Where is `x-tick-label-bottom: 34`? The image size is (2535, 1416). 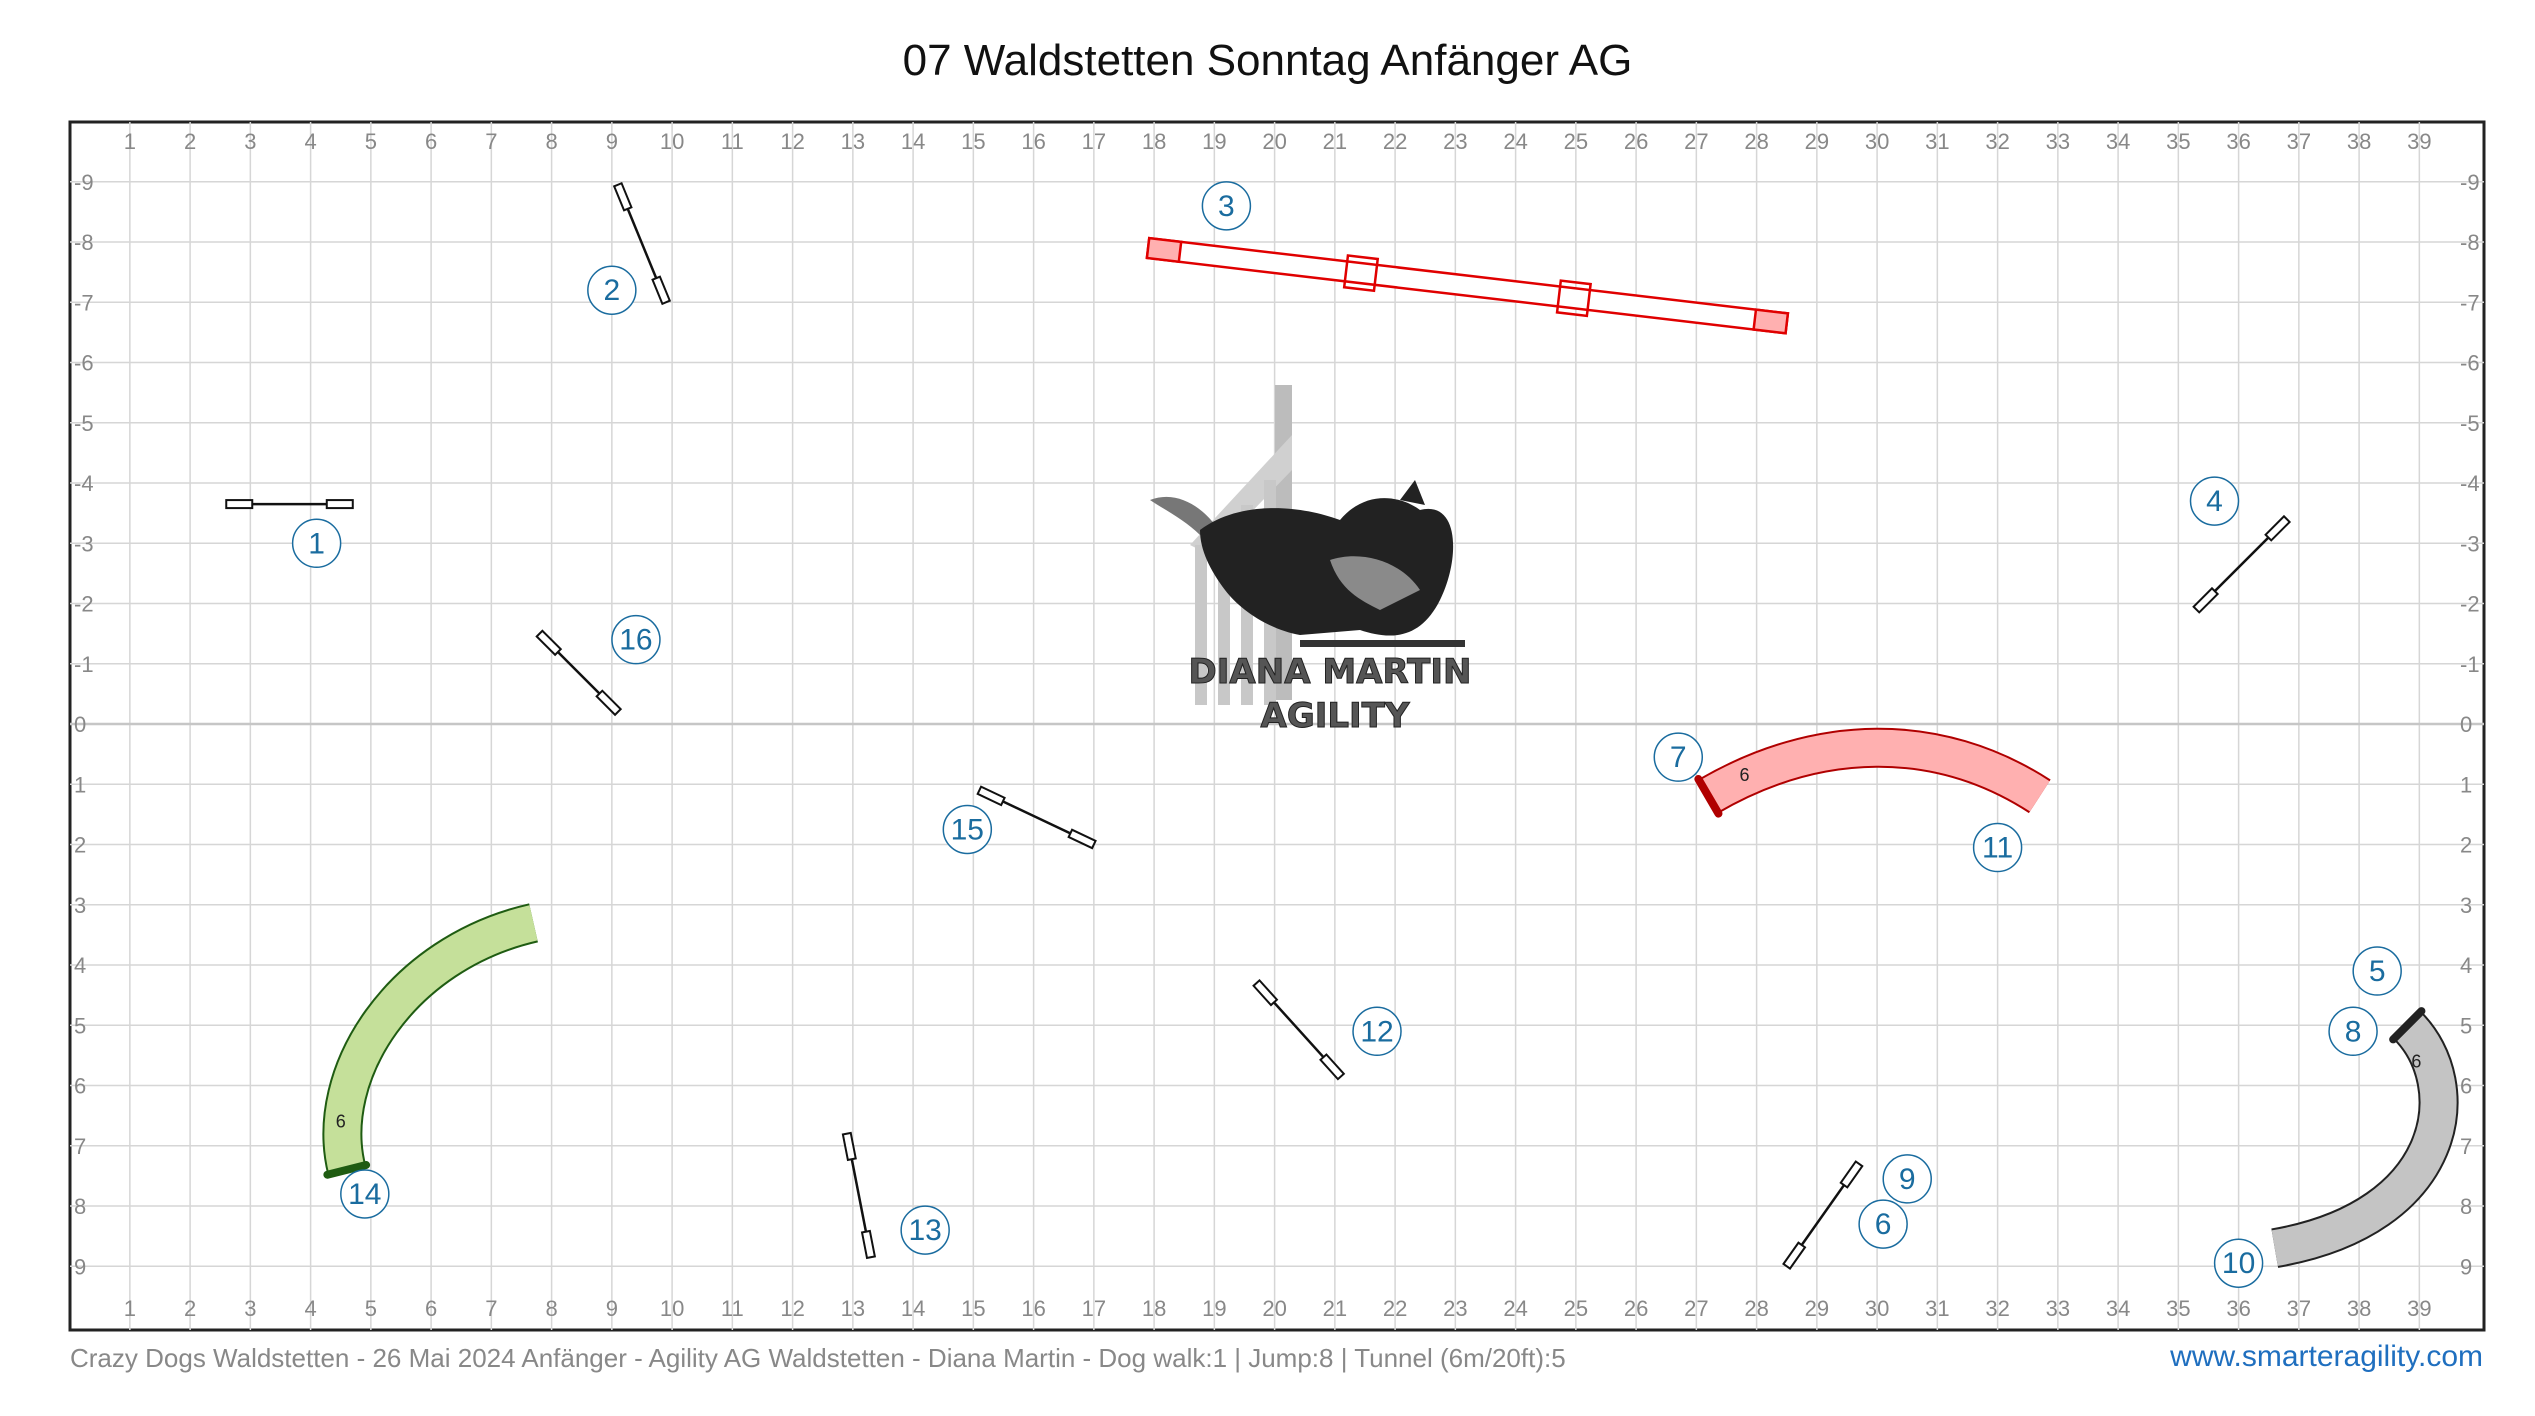 x-tick-label-bottom: 34 is located at coordinates (2118, 1308).